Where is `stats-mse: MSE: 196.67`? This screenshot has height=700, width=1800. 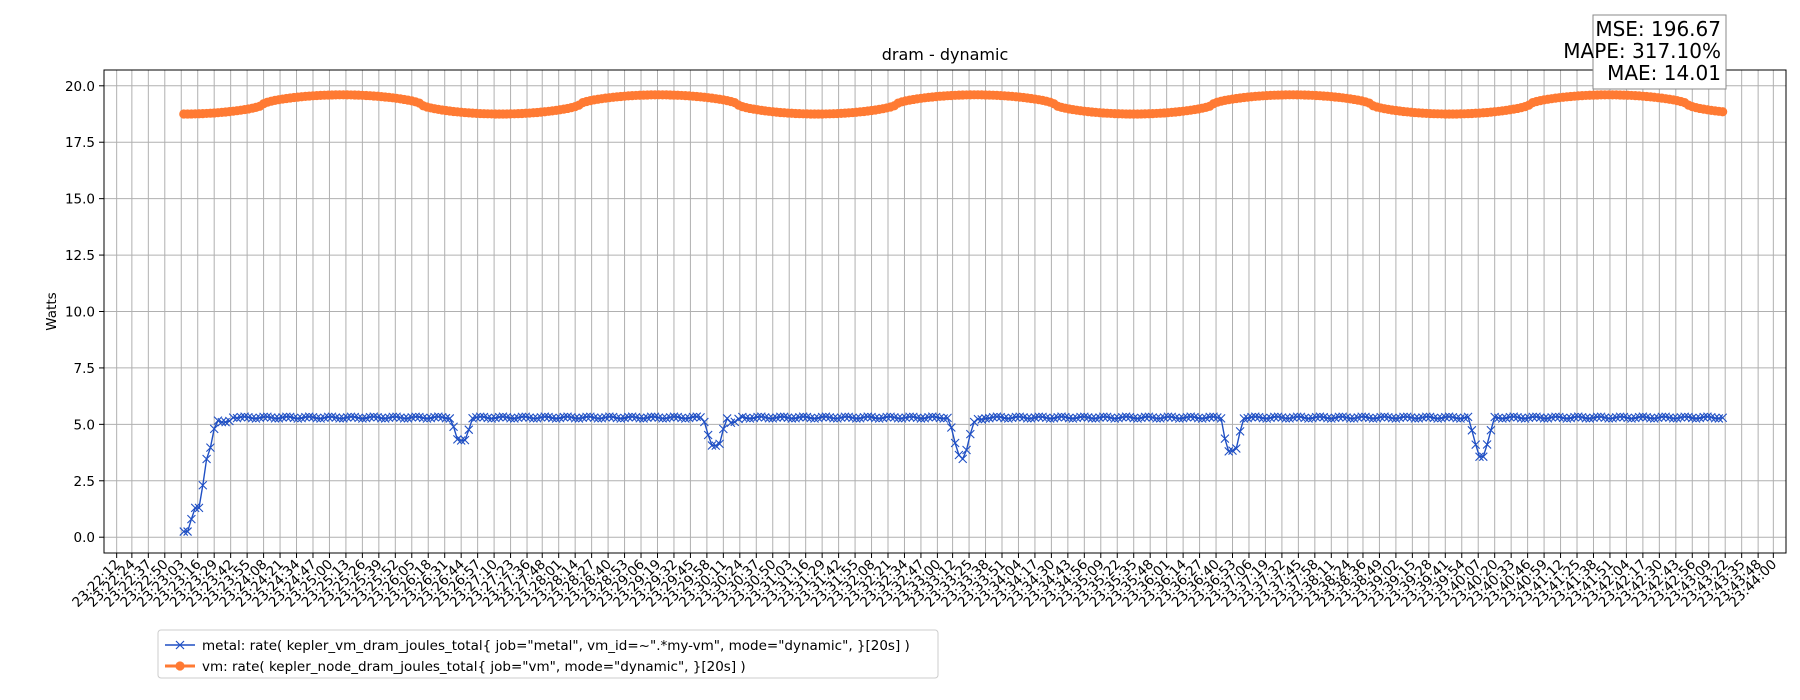
stats-mse: MSE: 196.67 is located at coordinates (1658, 29).